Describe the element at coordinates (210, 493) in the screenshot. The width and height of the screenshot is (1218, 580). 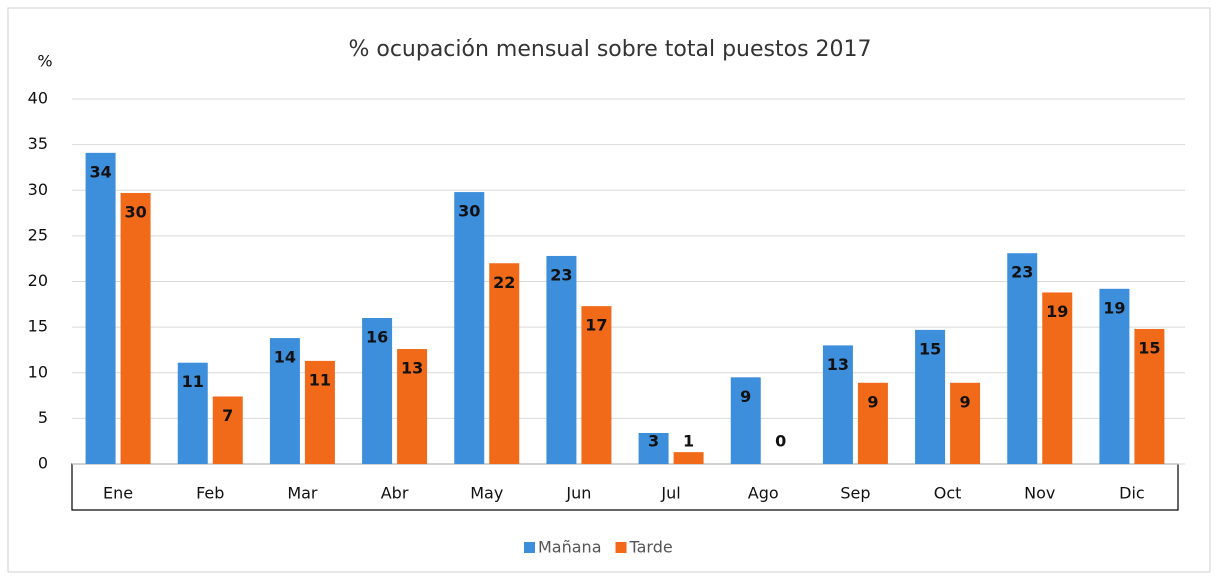
I see `x-tick-label: Feb` at that location.